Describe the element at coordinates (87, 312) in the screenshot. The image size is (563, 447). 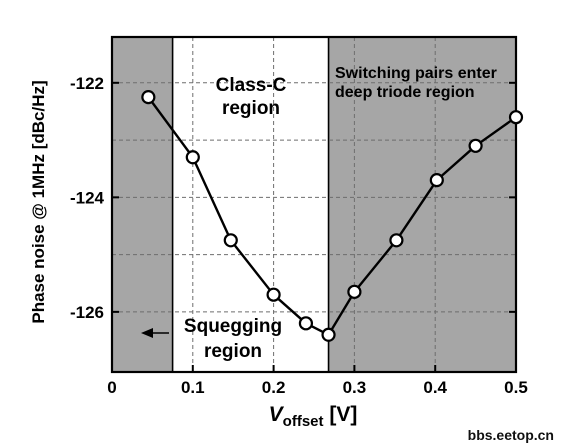
I see `y-tick-label: -126` at that location.